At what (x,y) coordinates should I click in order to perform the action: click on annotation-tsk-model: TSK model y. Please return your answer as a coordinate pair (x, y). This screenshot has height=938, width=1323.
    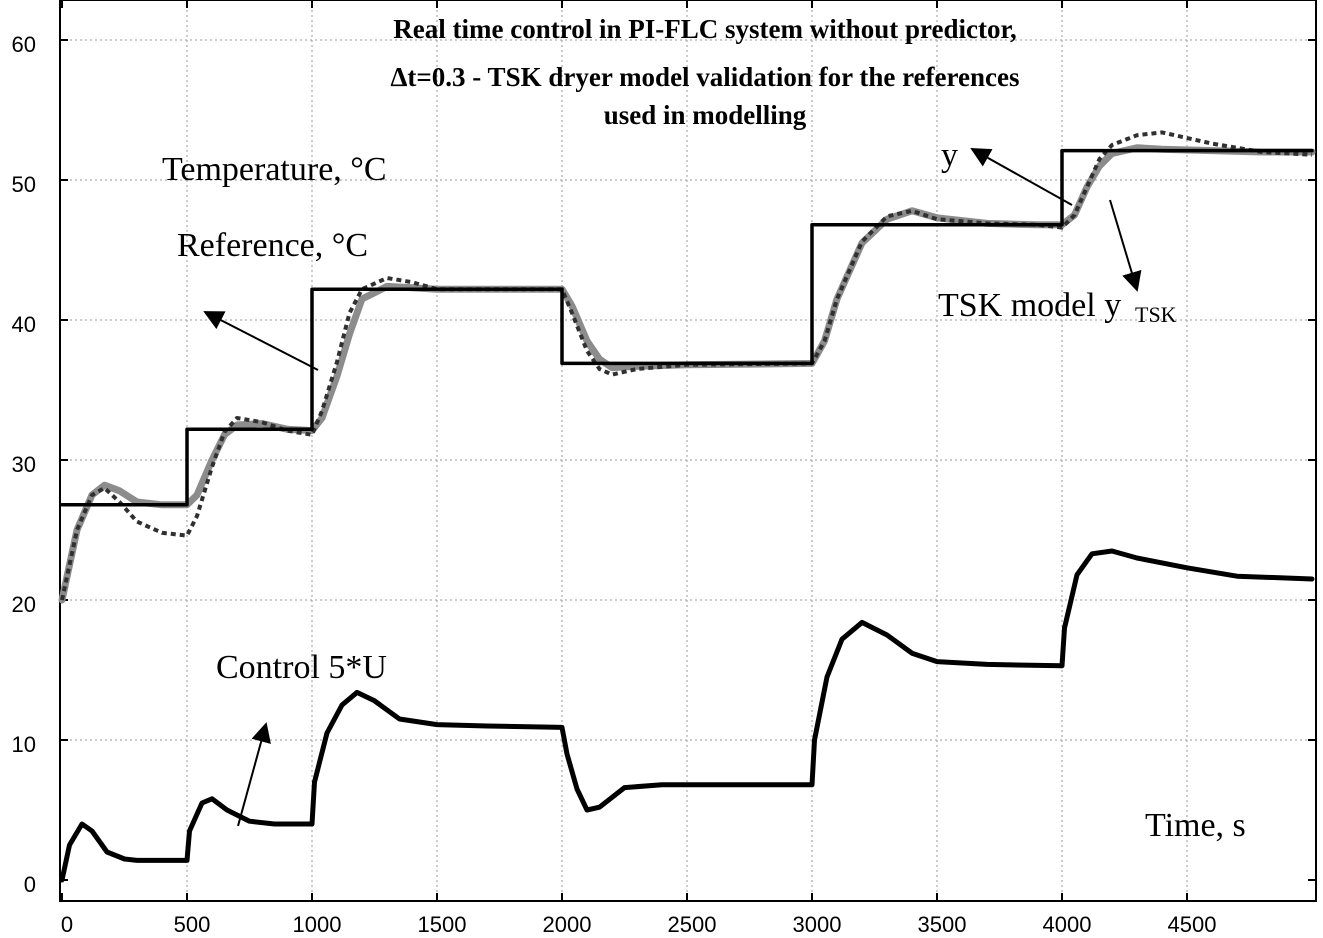
    Looking at the image, I should click on (1029, 305).